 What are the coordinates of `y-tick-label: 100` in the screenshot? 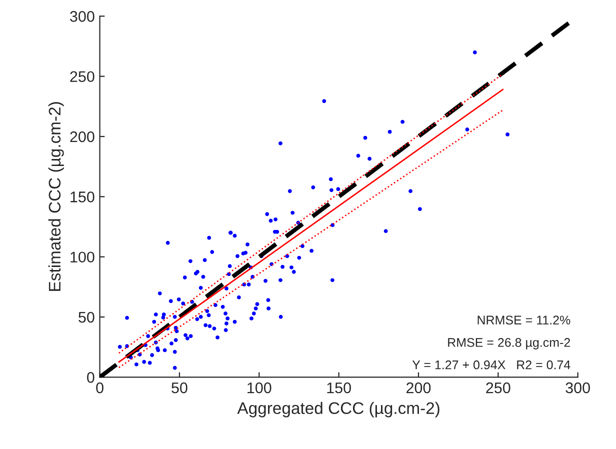 It's located at (82, 257).